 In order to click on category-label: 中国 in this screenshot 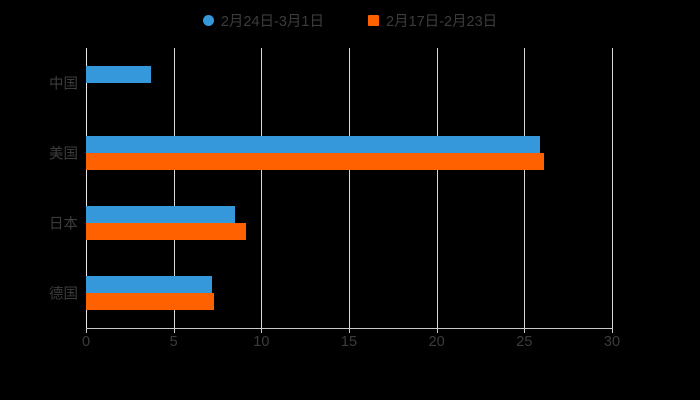, I will do `click(63, 84)`.